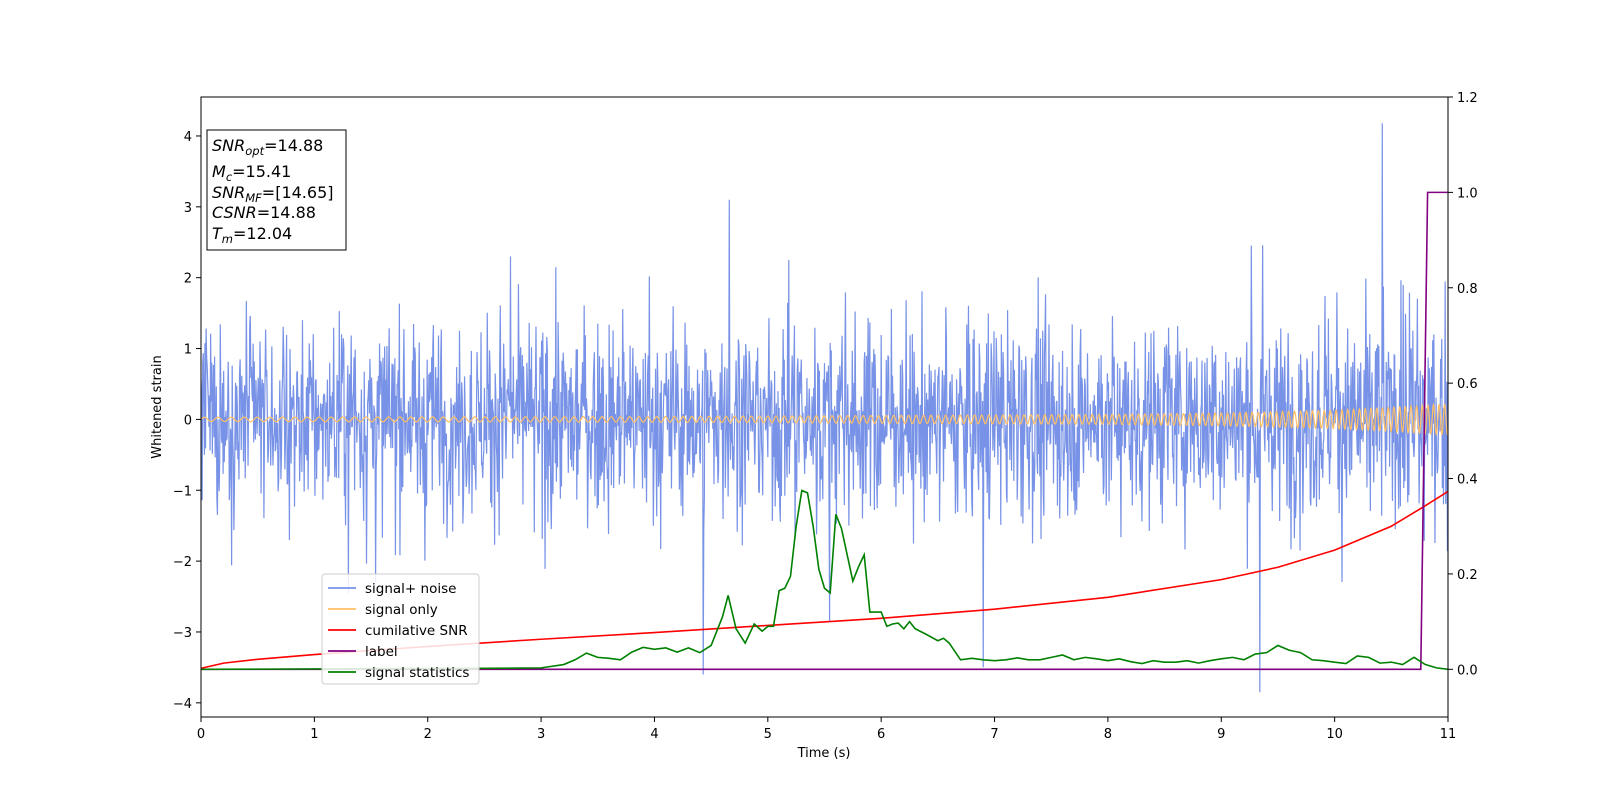 Image resolution: width=1600 pixels, height=800 pixels. What do you see at coordinates (826, 729) in the screenshot?
I see `x-axis-ticks: 0 1 2 3 4 5 6 7 8 9 10 11` at bounding box center [826, 729].